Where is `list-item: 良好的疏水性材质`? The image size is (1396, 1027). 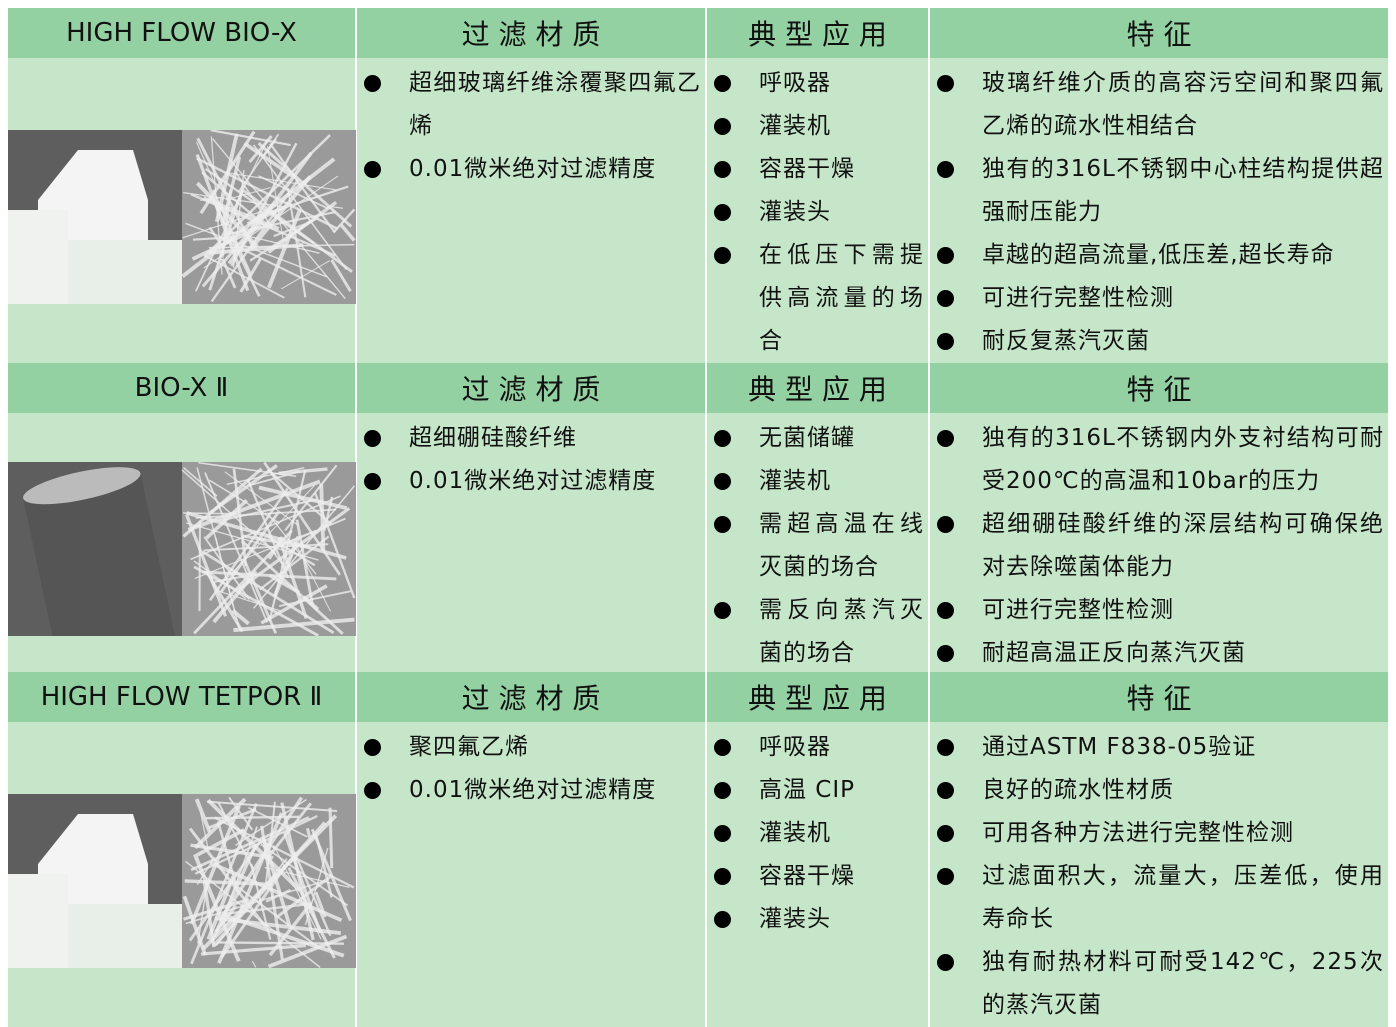 list-item: 良好的疏水性材质 is located at coordinates (1159, 790).